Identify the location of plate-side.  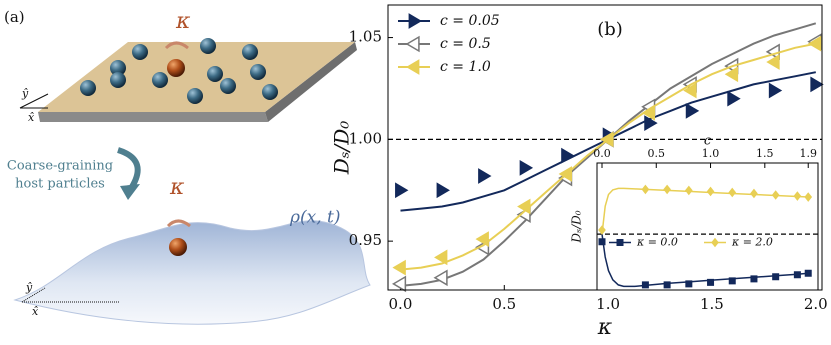
(311, 82).